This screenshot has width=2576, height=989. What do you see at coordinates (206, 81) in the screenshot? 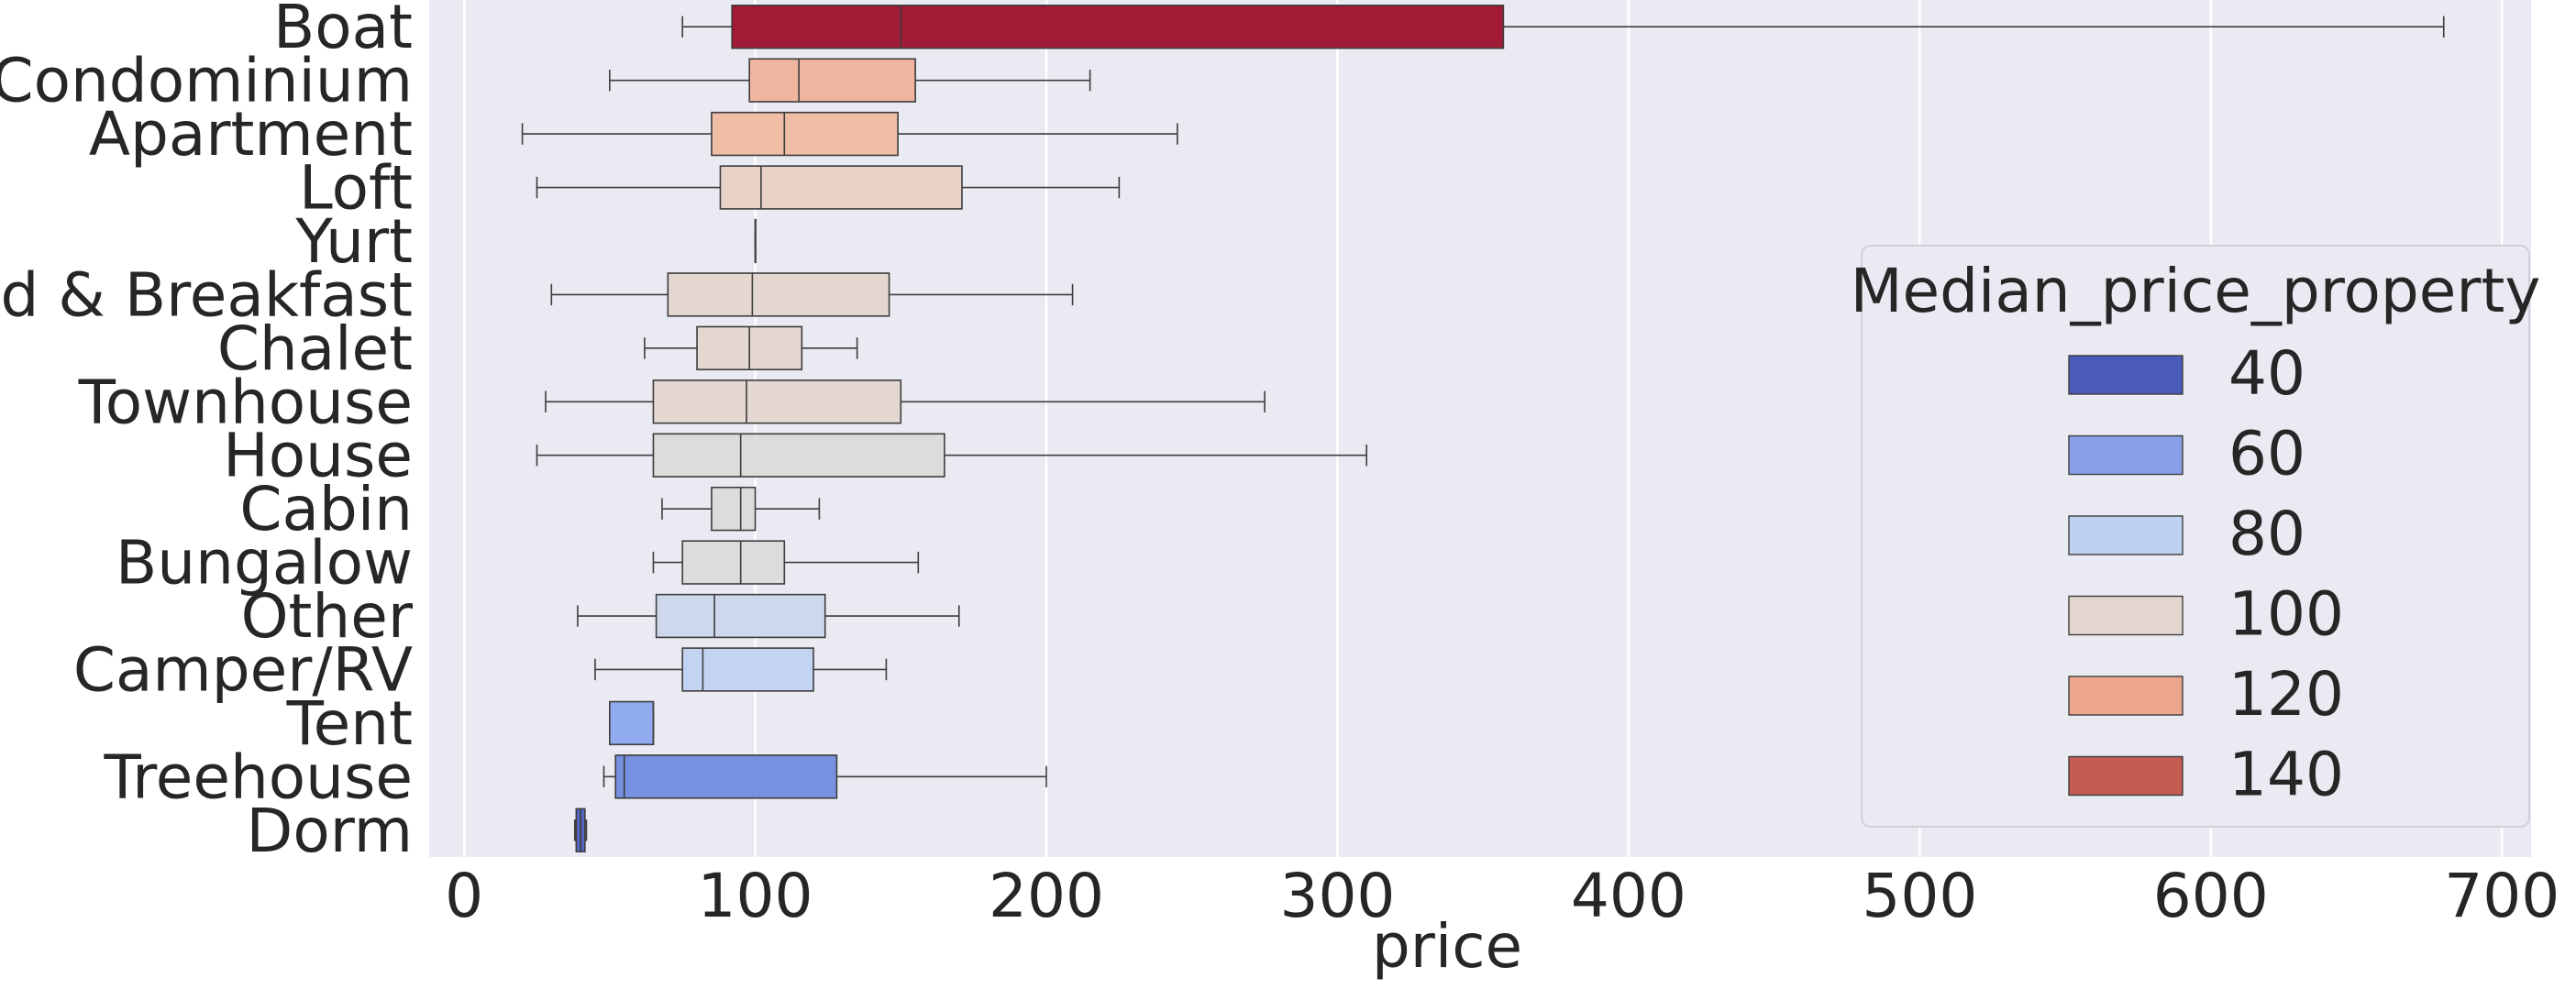
I see `y-tick-label: Condominium` at bounding box center [206, 81].